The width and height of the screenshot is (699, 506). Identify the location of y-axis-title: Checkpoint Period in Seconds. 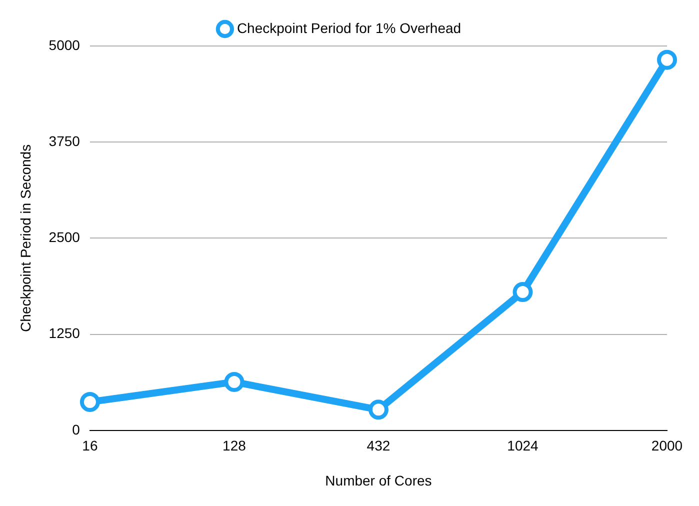
(25, 238).